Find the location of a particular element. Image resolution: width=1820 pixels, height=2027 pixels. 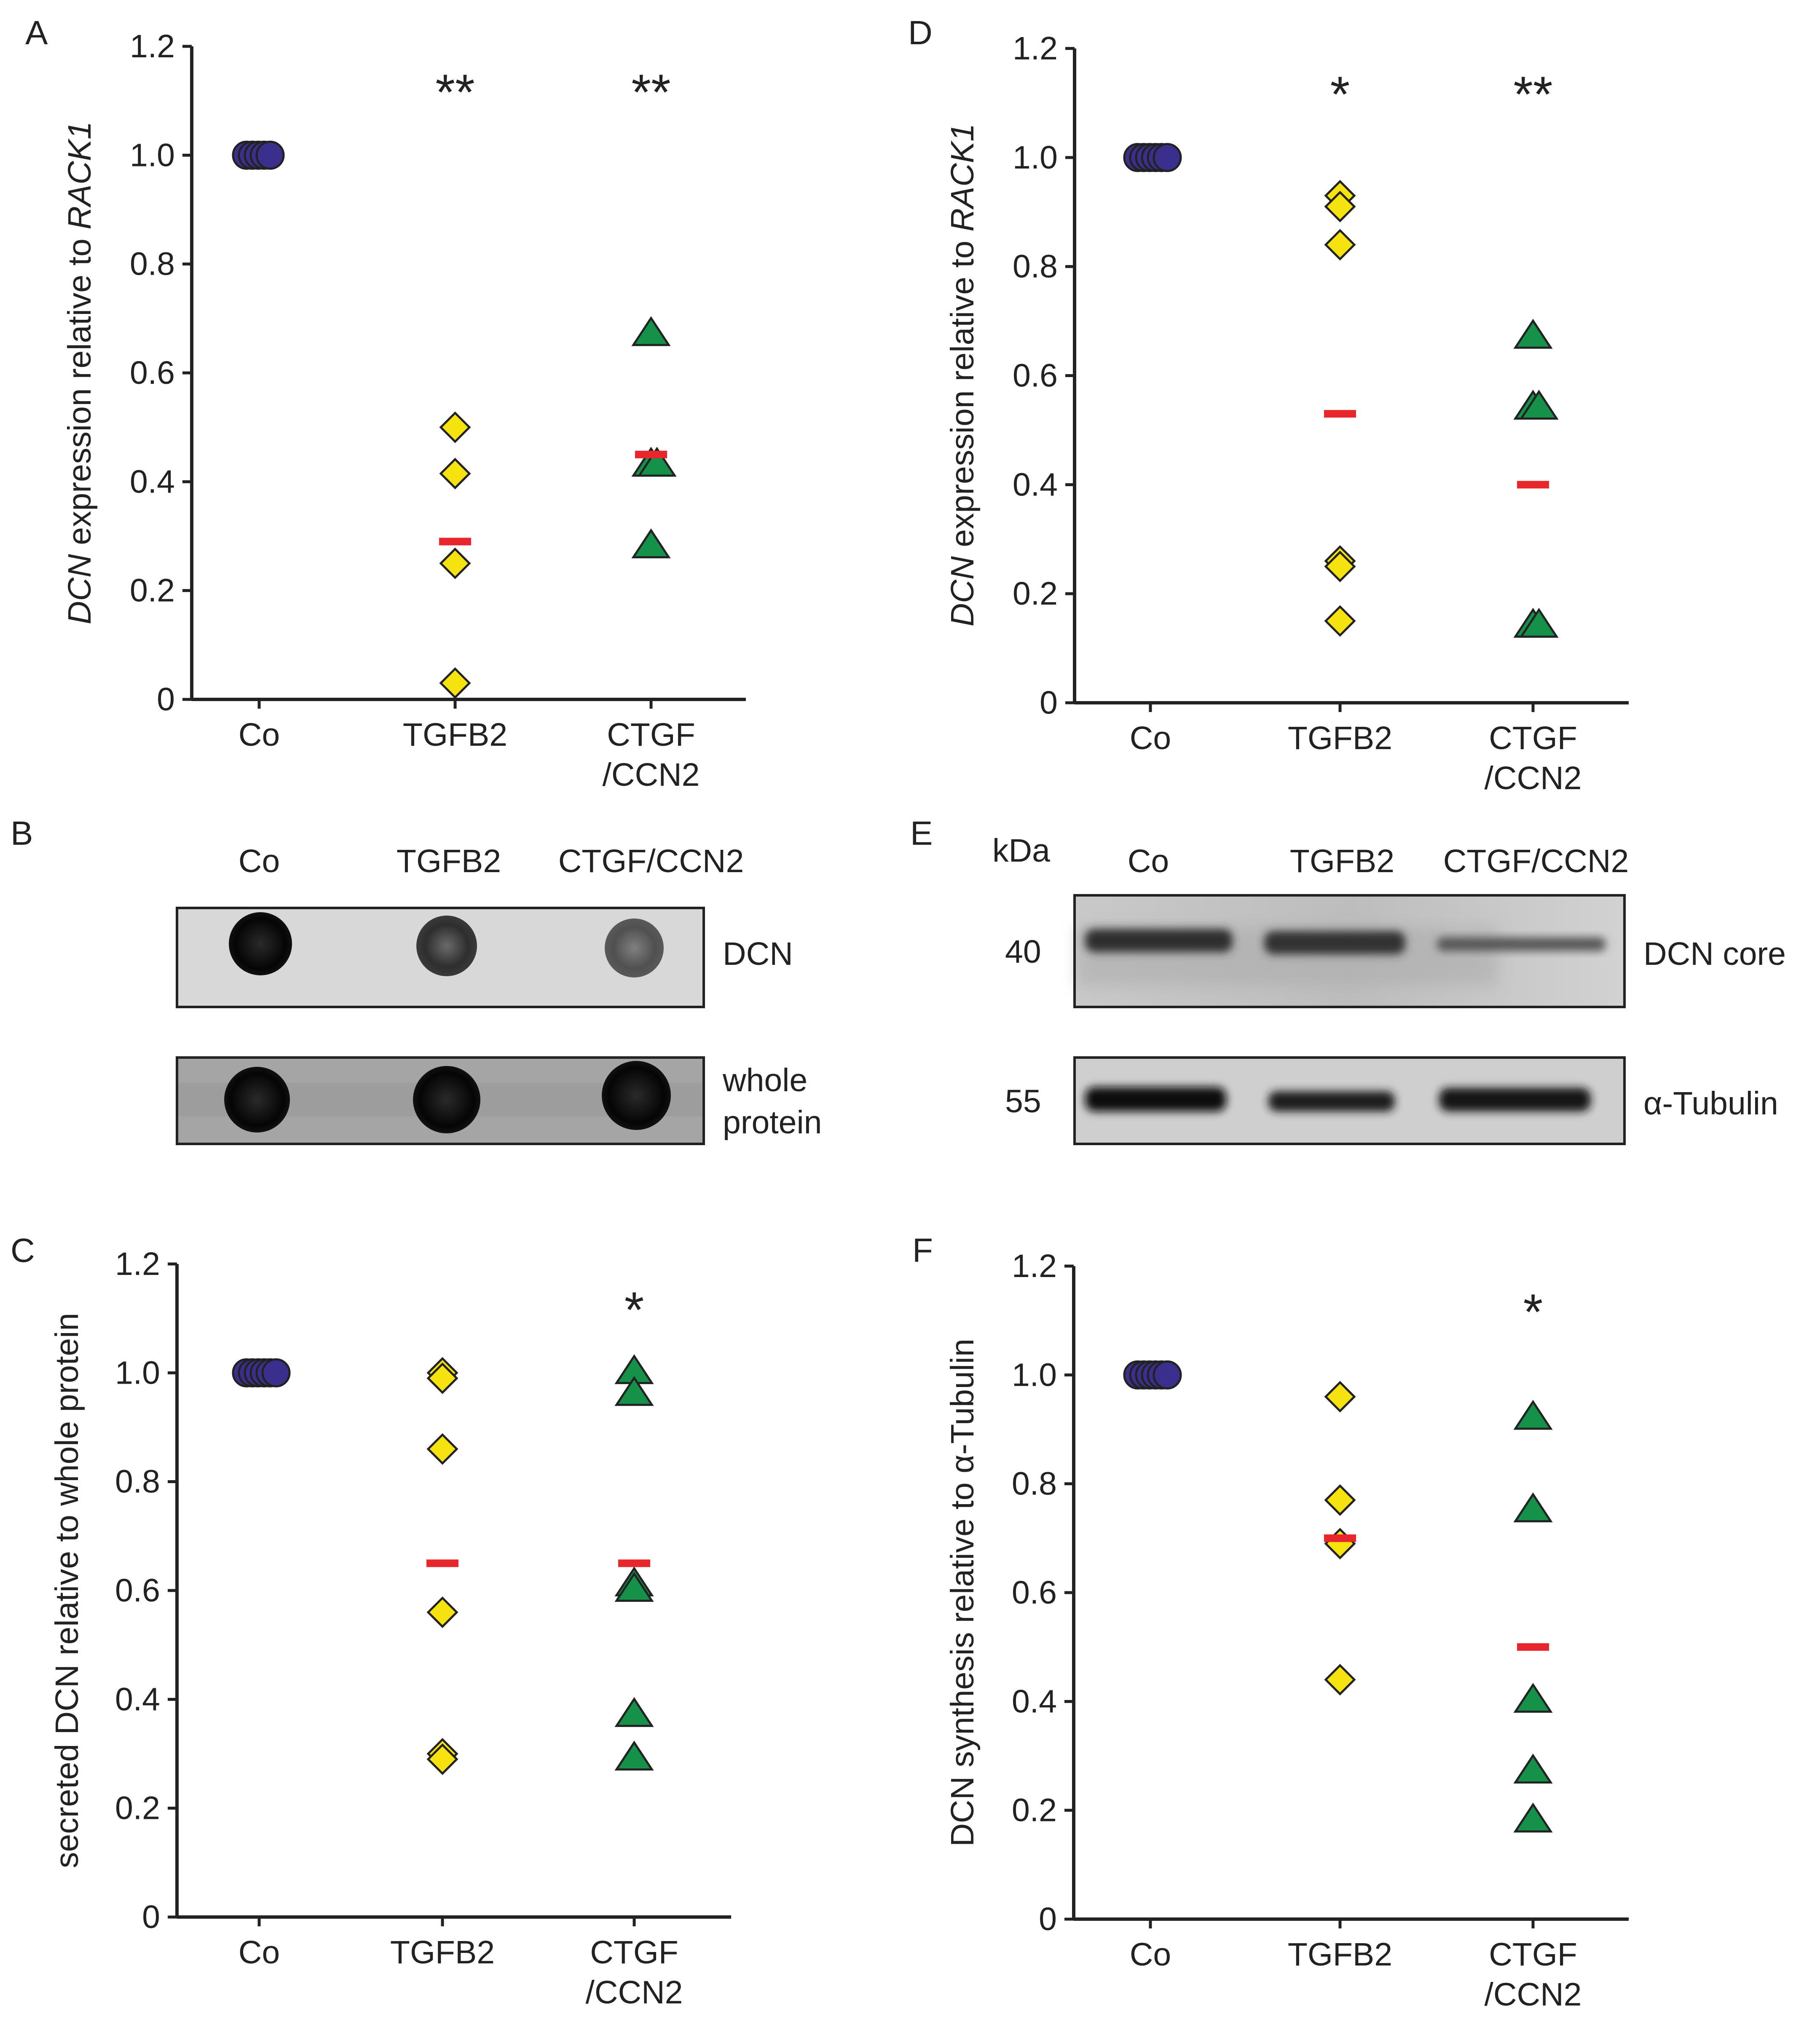

y-axis-label: secreted DCN relative to whole protein is located at coordinates (67, 1590).